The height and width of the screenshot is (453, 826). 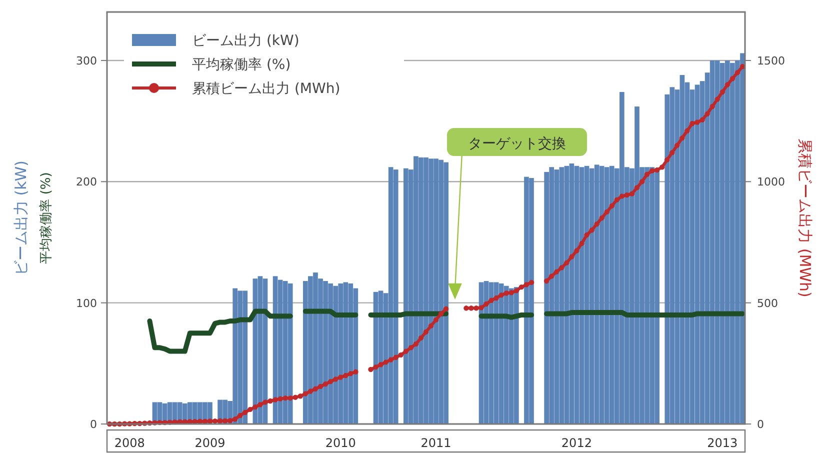 I want to click on legend-label: 累積ビーム出力 (MWh), so click(x=266, y=89).